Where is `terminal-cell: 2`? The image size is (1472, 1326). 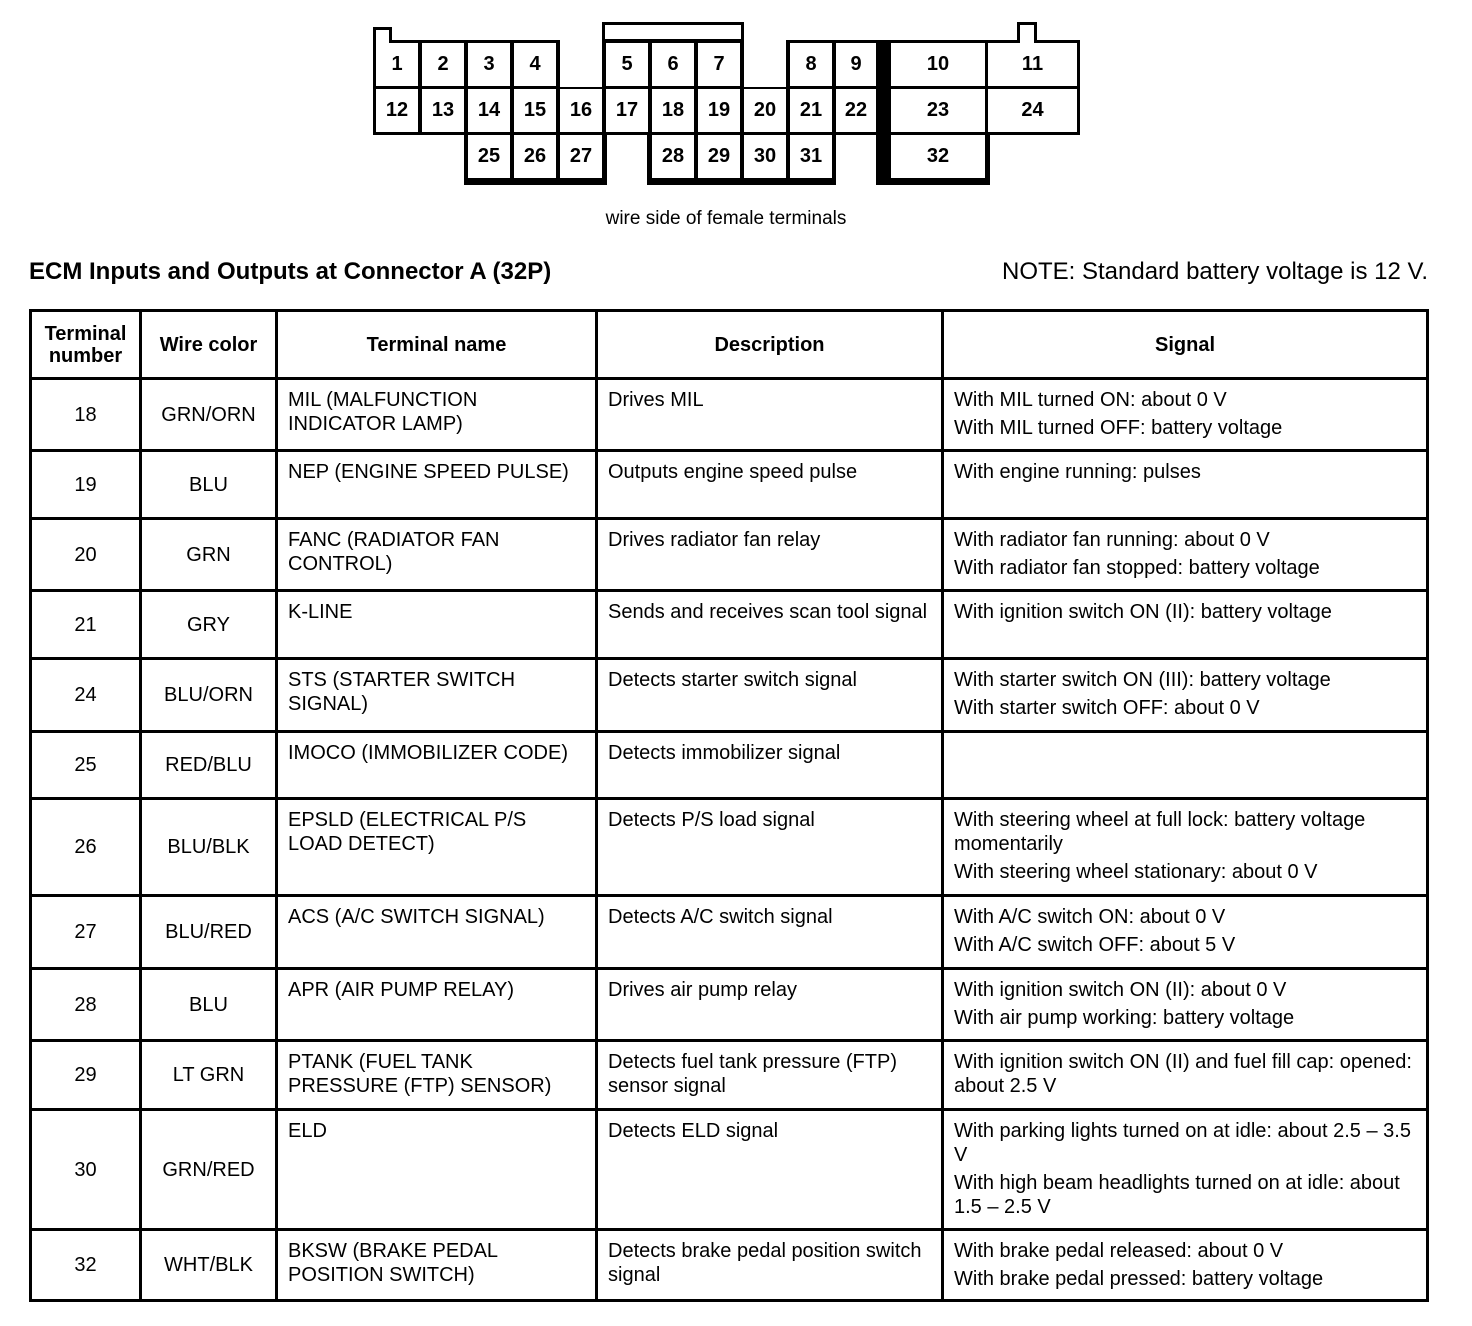
terminal-cell: 2 is located at coordinates (443, 64).